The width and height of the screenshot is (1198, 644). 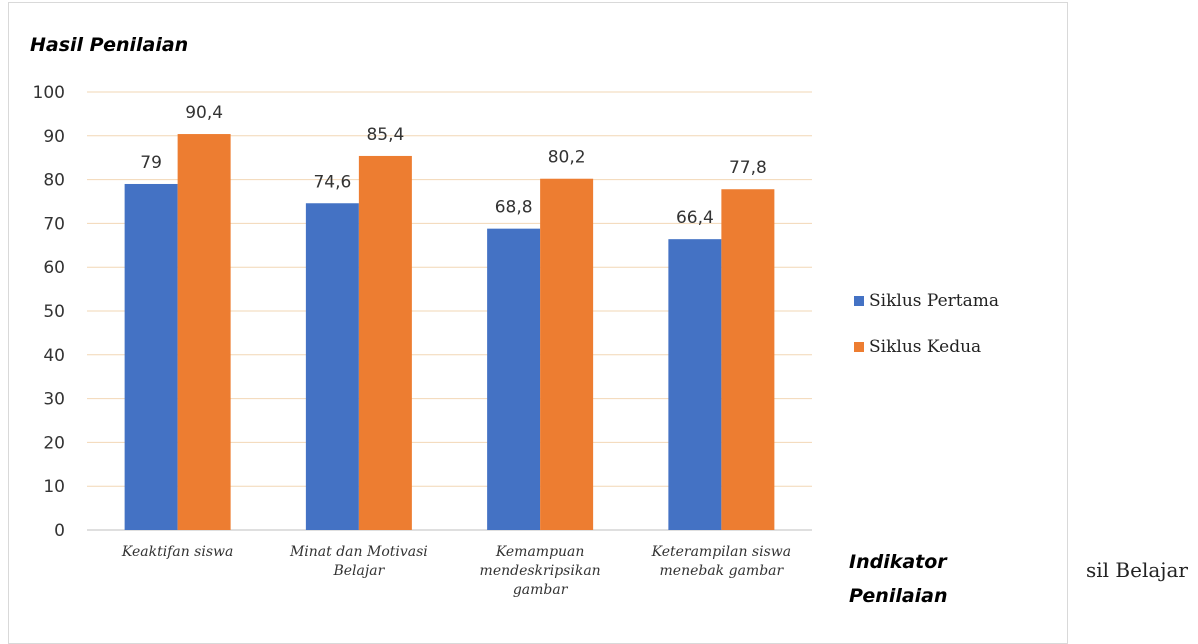 I want to click on x-axis-title-line: Indikator, so click(x=898, y=562).